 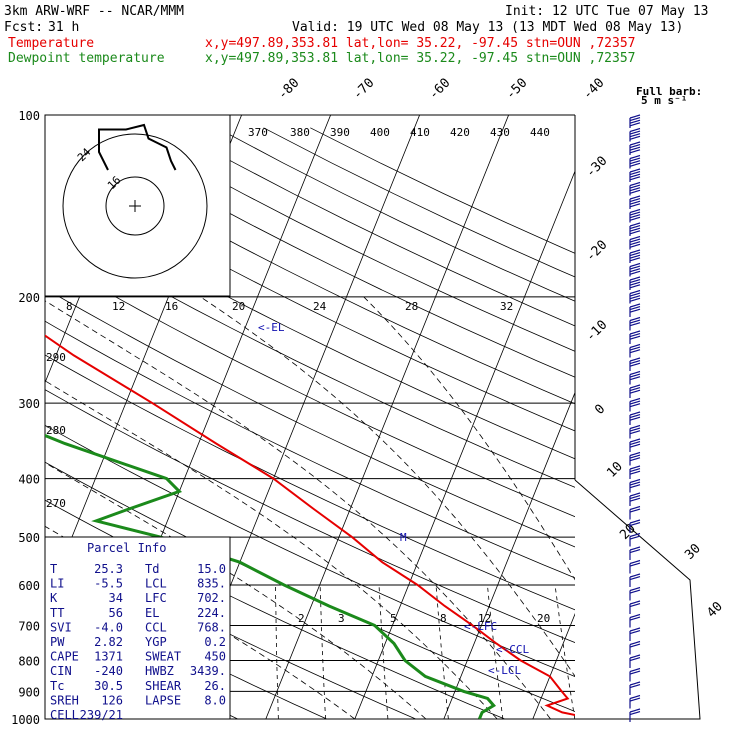 What do you see at coordinates (288, 89) in the screenshot?
I see `temperature-tick-label: -80` at bounding box center [288, 89].